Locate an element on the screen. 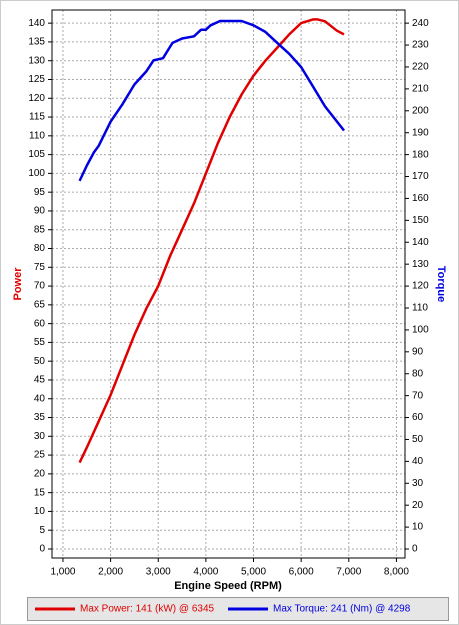  x-tick-label: 2,000 is located at coordinates (110, 572).